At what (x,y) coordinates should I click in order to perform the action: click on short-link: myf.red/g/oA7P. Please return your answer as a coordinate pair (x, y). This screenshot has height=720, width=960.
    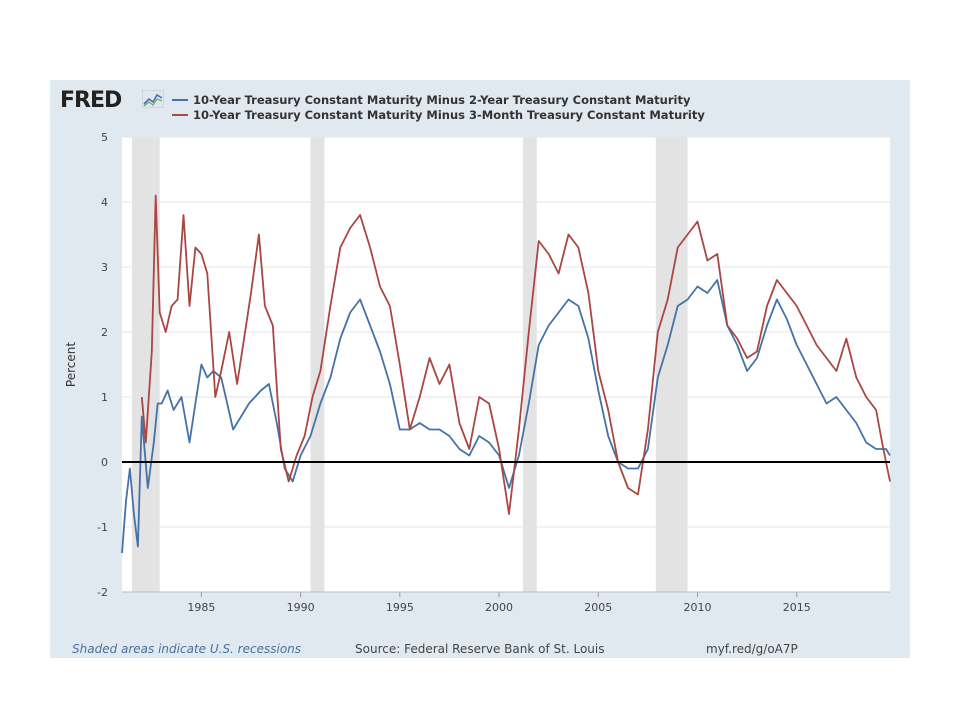
    Looking at the image, I should click on (752, 649).